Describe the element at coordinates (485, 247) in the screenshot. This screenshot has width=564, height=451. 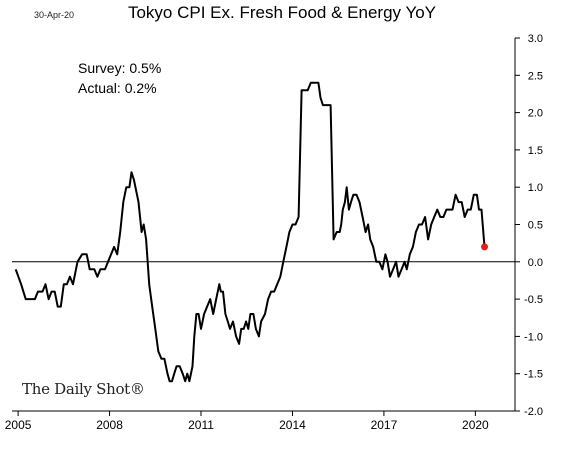
I see `latest-value-marker` at that location.